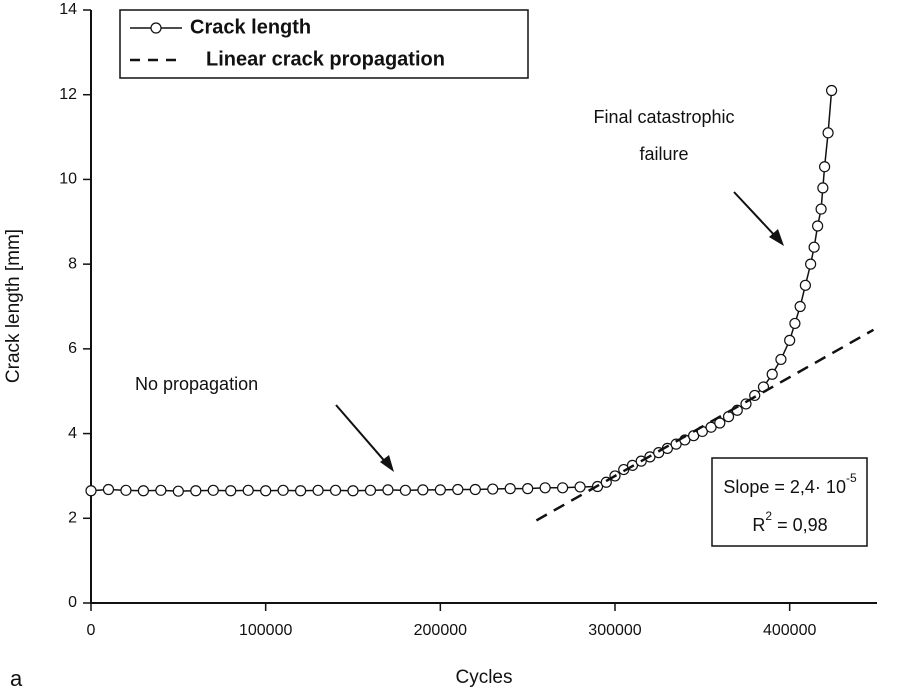  What do you see at coordinates (72, 433) in the screenshot?
I see `y-tick-label: 4` at bounding box center [72, 433].